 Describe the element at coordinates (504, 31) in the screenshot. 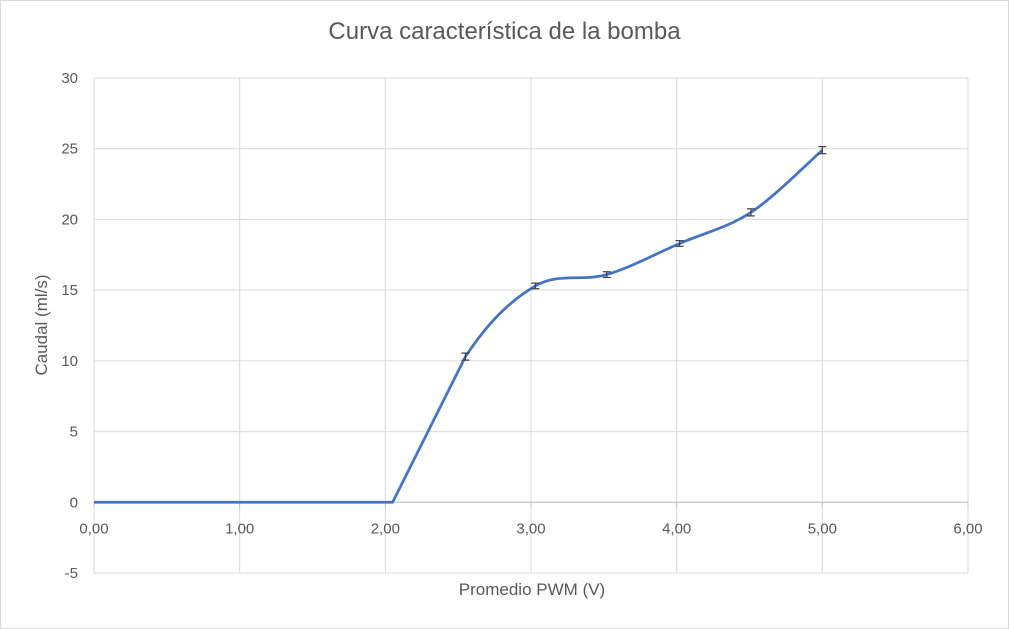

I see `chart-title: Curva característica de la bomba` at that location.